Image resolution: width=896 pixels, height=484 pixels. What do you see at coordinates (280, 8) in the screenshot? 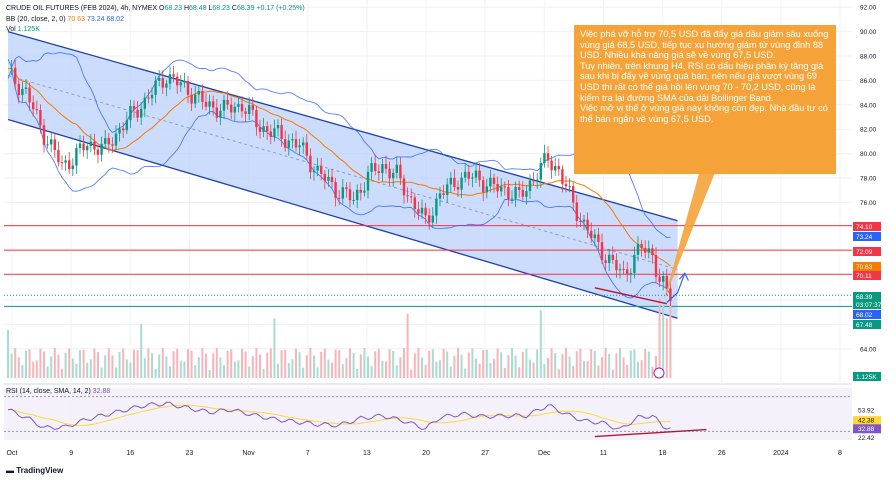
I see `ohlc-change: +0.17 (+0.25%)` at bounding box center [280, 8].